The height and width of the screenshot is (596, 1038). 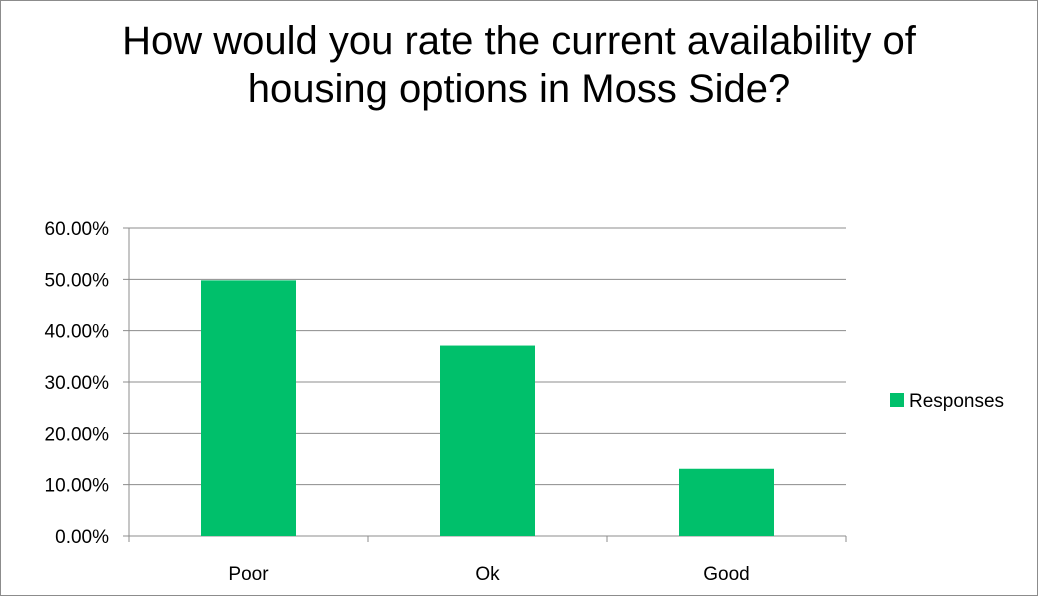 What do you see at coordinates (77, 229) in the screenshot?
I see `y-tick-label-6: 60.00%` at bounding box center [77, 229].